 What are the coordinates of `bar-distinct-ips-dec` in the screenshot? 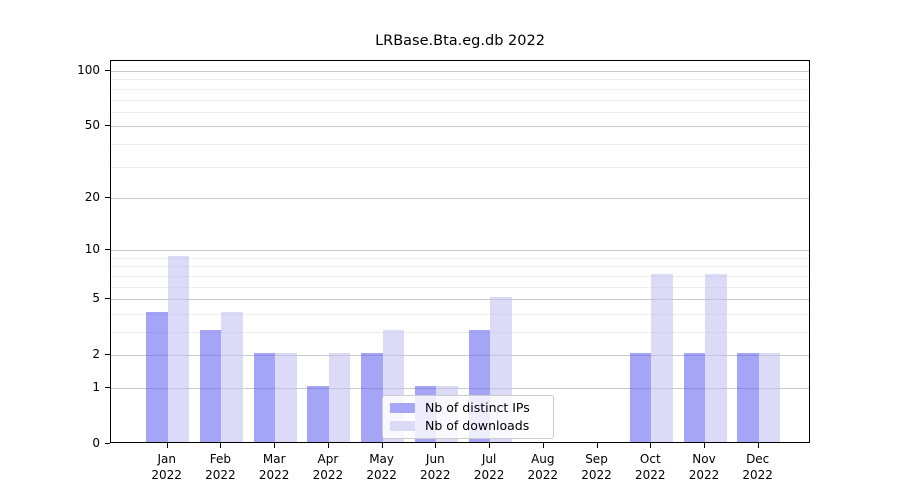 It's located at (748, 397).